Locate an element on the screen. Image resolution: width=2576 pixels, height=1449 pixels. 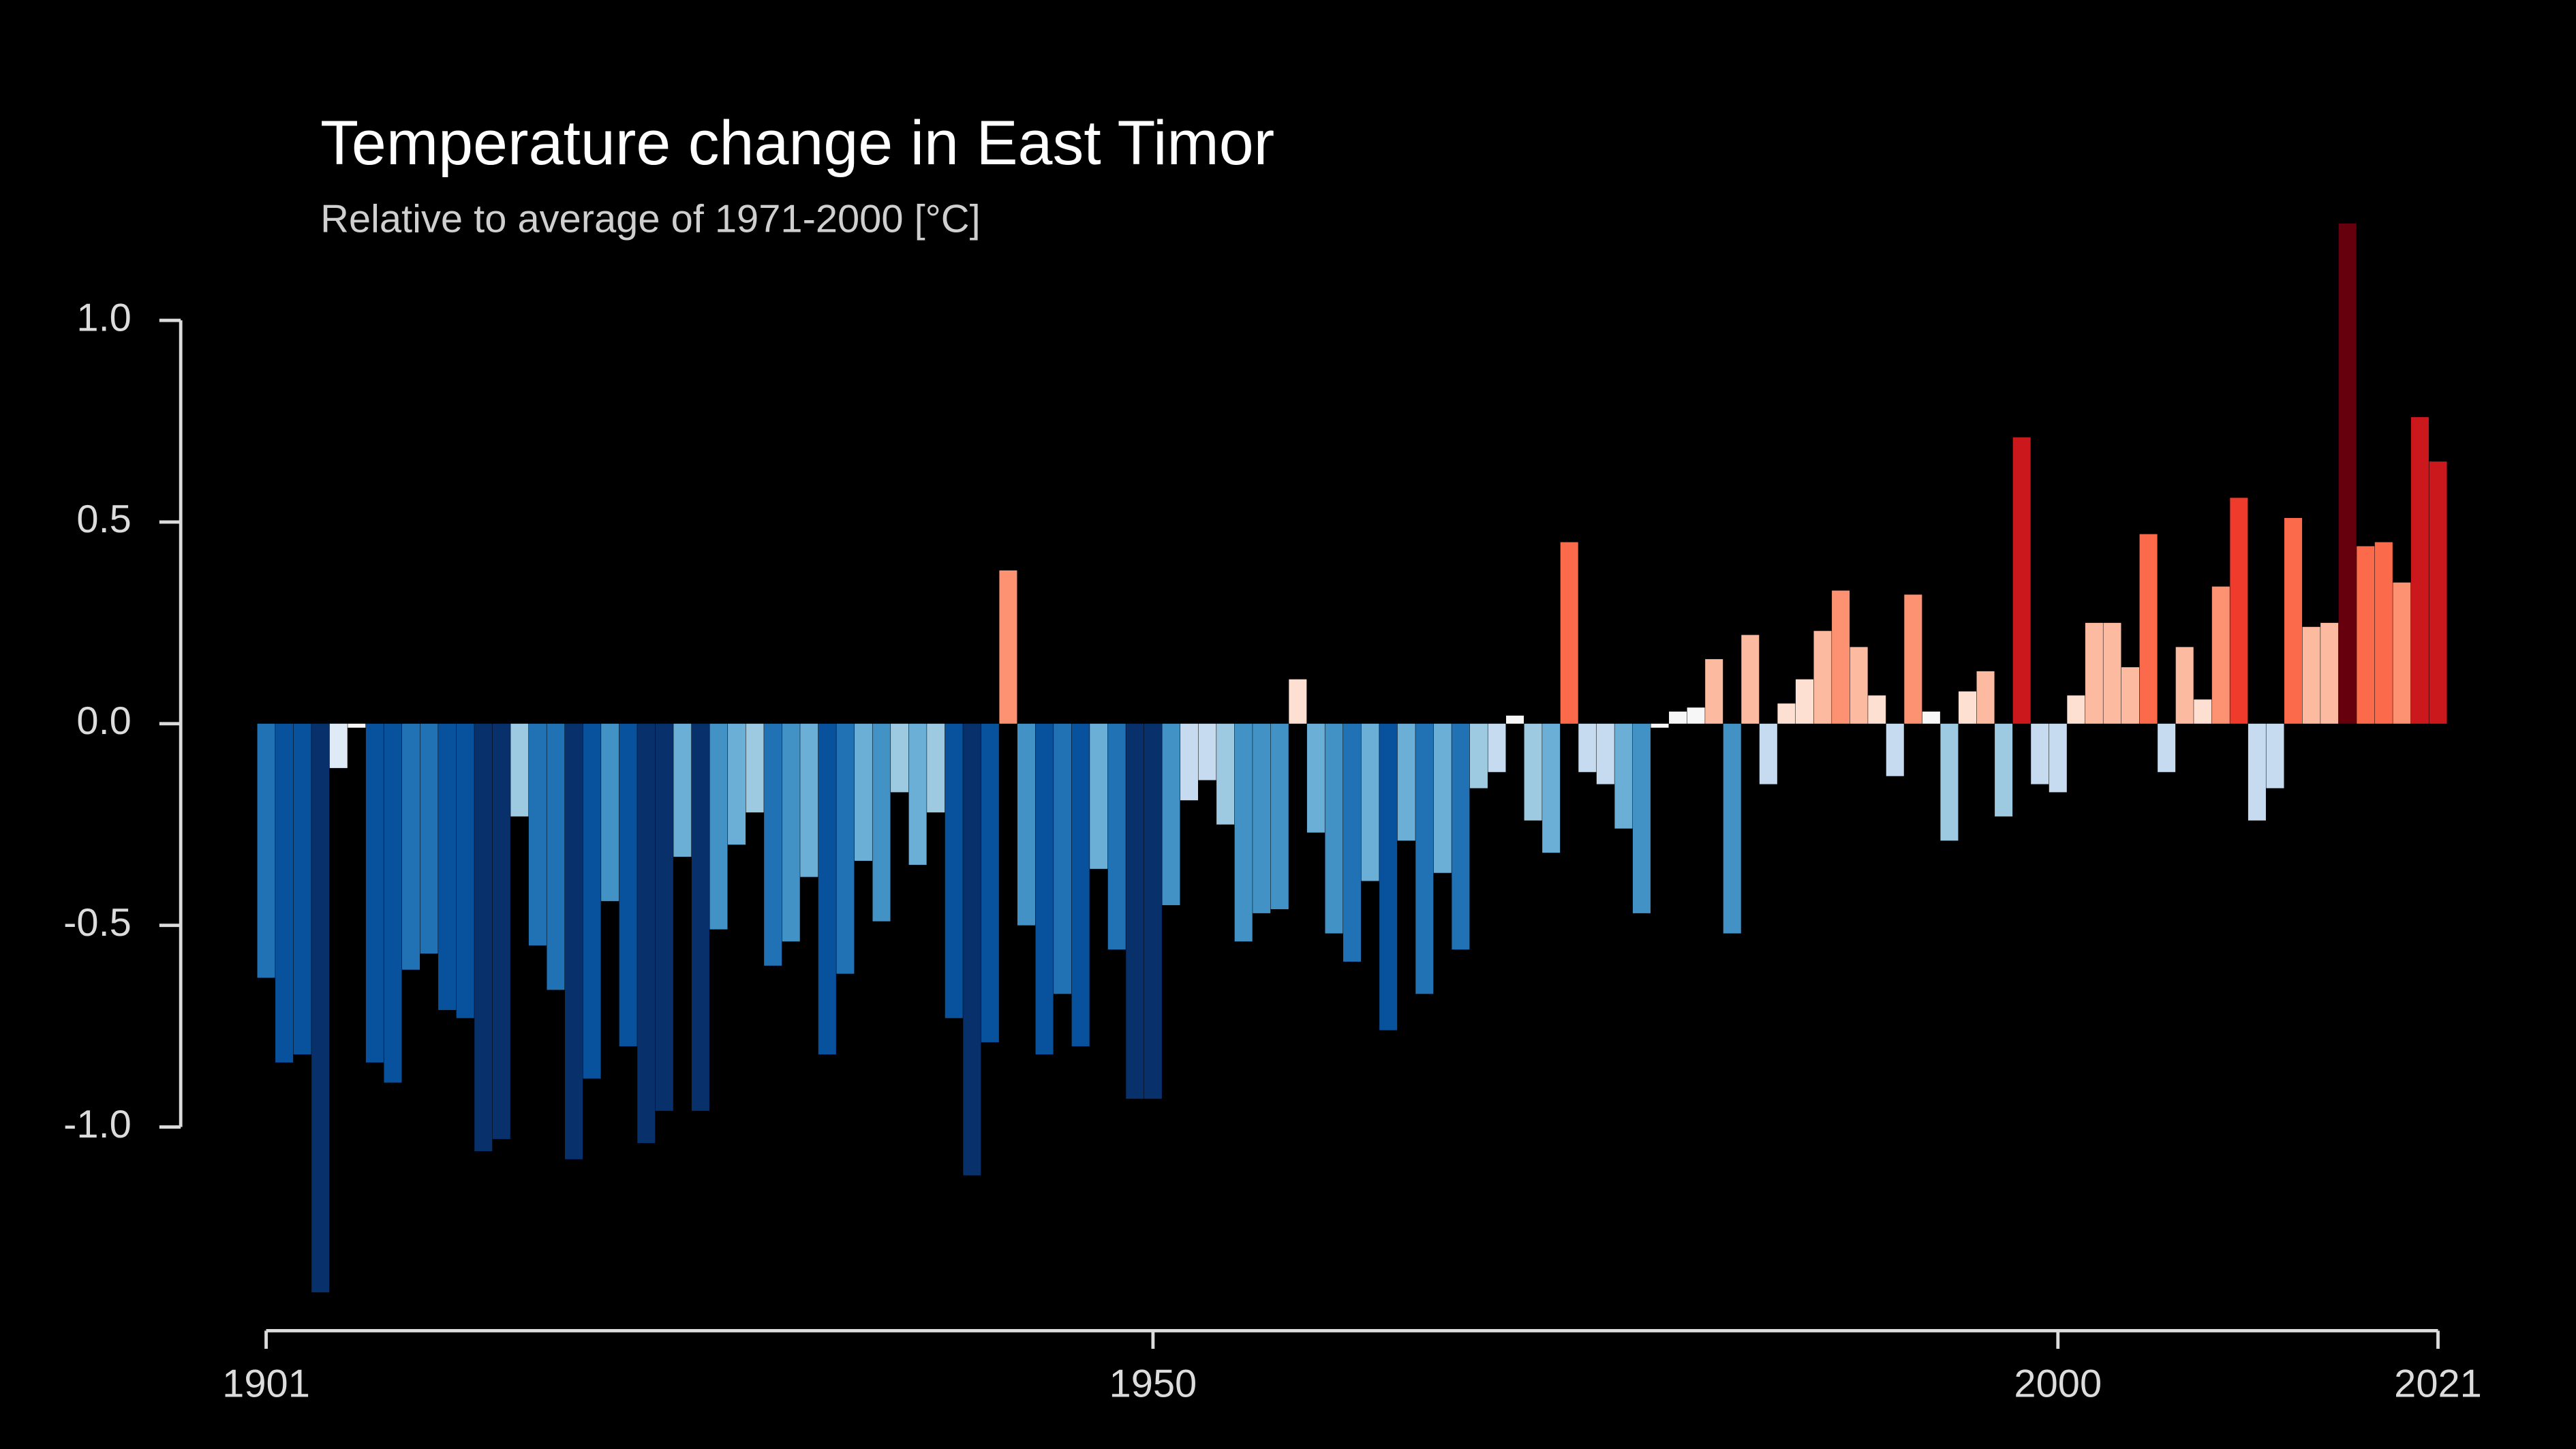
y-tick-label: 0.0 is located at coordinates (103, 721).